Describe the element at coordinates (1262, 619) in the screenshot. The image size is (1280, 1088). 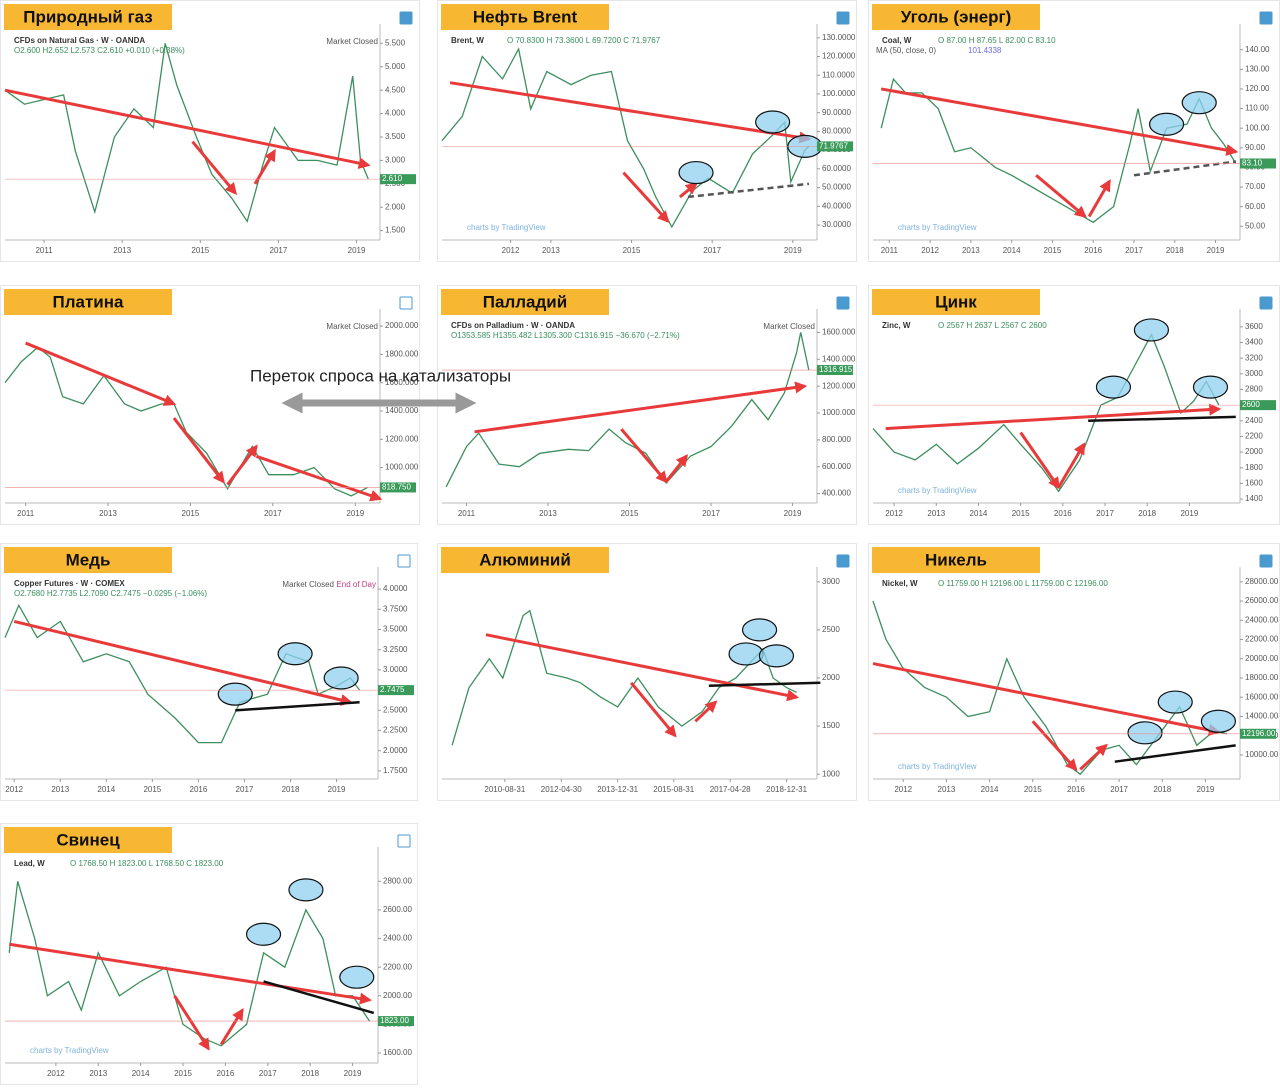
I see `y-tick-label: 24000.00` at that location.